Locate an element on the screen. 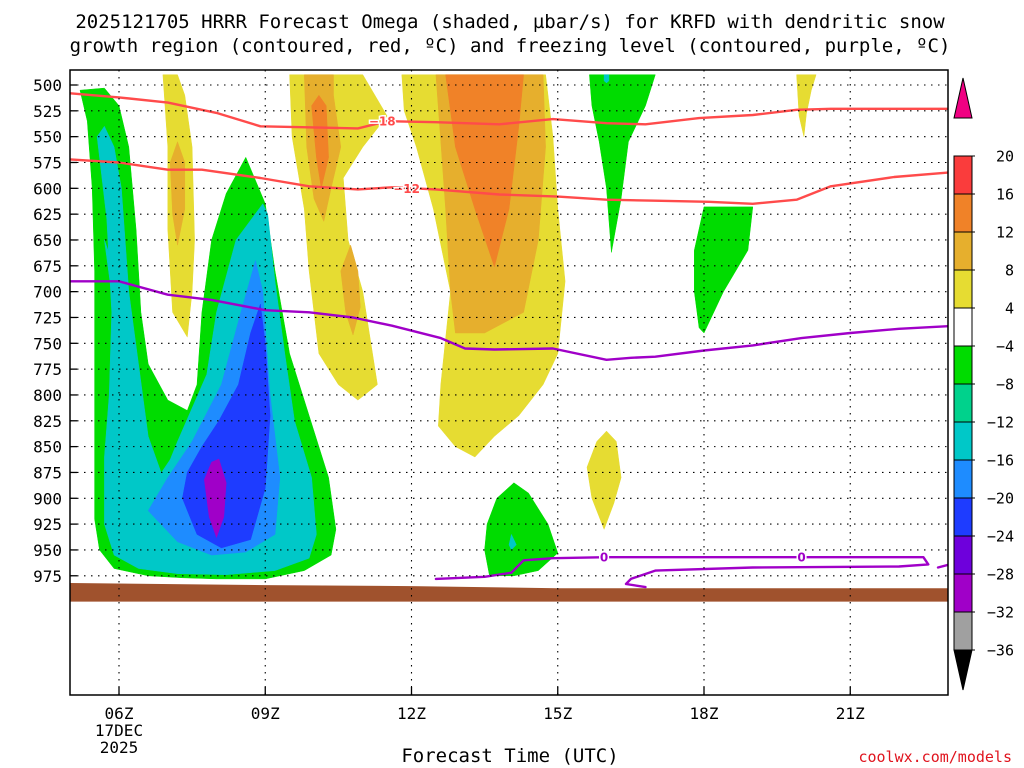  contour-freezing-level-lower is located at coordinates (720, 572).